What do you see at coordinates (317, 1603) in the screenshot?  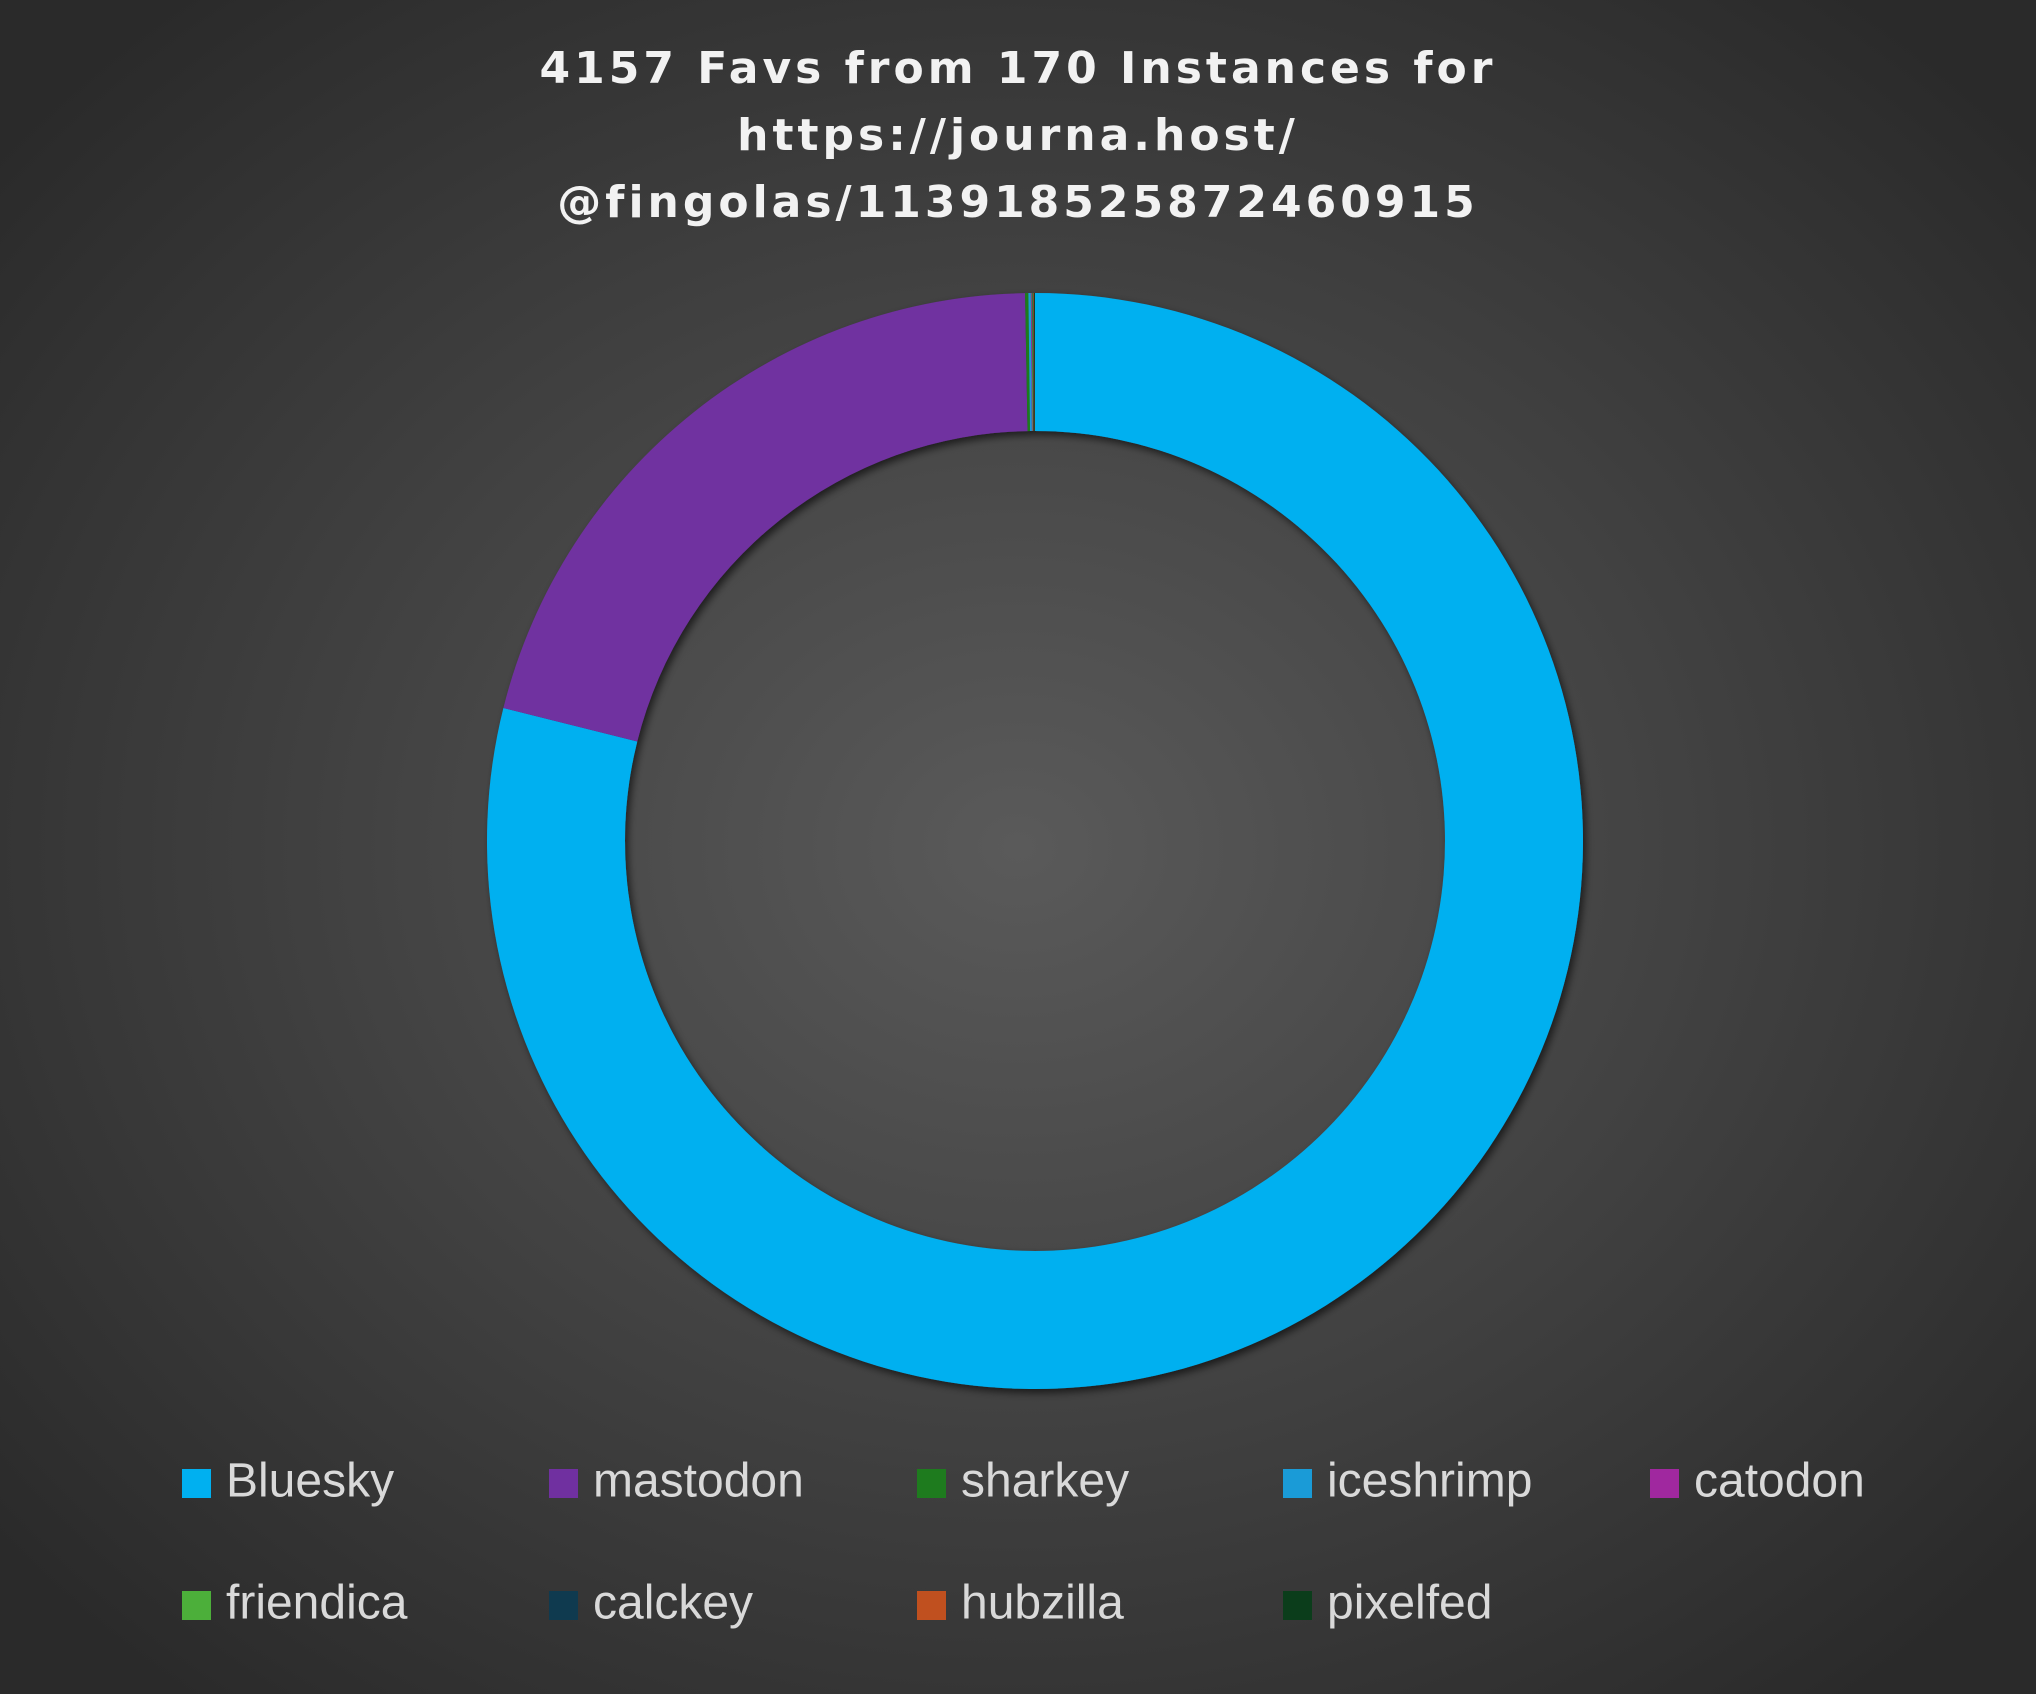 I see `legend-label: friendica` at bounding box center [317, 1603].